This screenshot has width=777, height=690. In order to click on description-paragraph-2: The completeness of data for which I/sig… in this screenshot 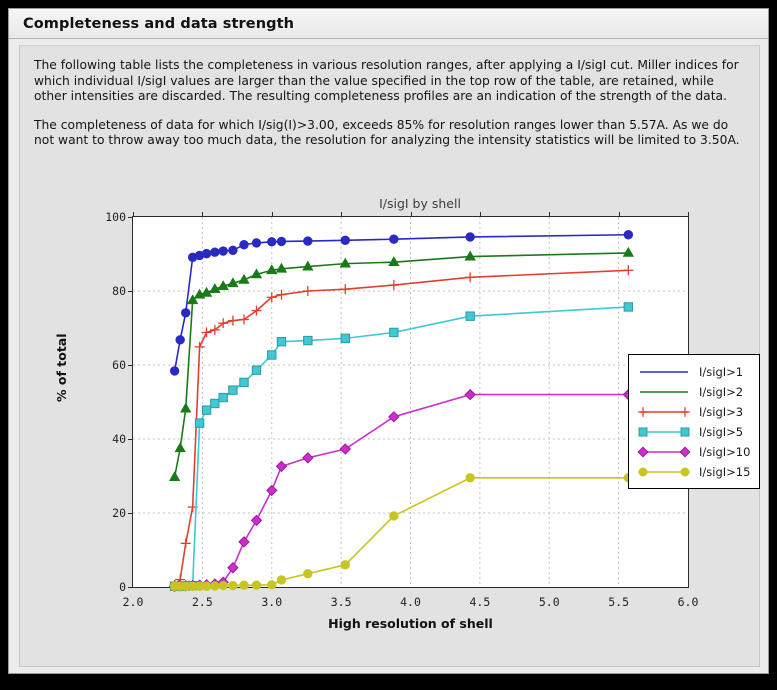, I will do `click(387, 132)`.